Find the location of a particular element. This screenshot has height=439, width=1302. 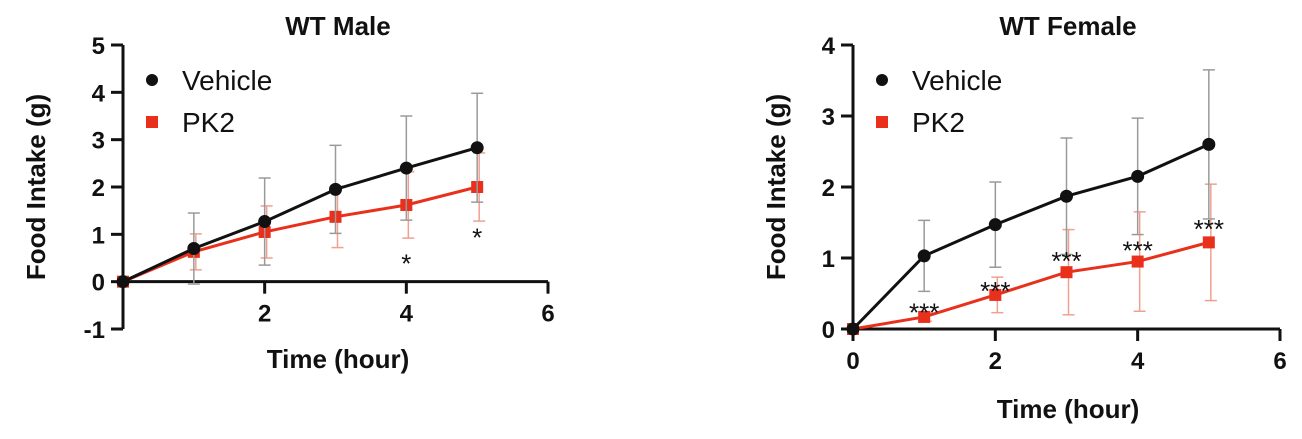

y-tick-label: -1 is located at coordinates (94, 330).